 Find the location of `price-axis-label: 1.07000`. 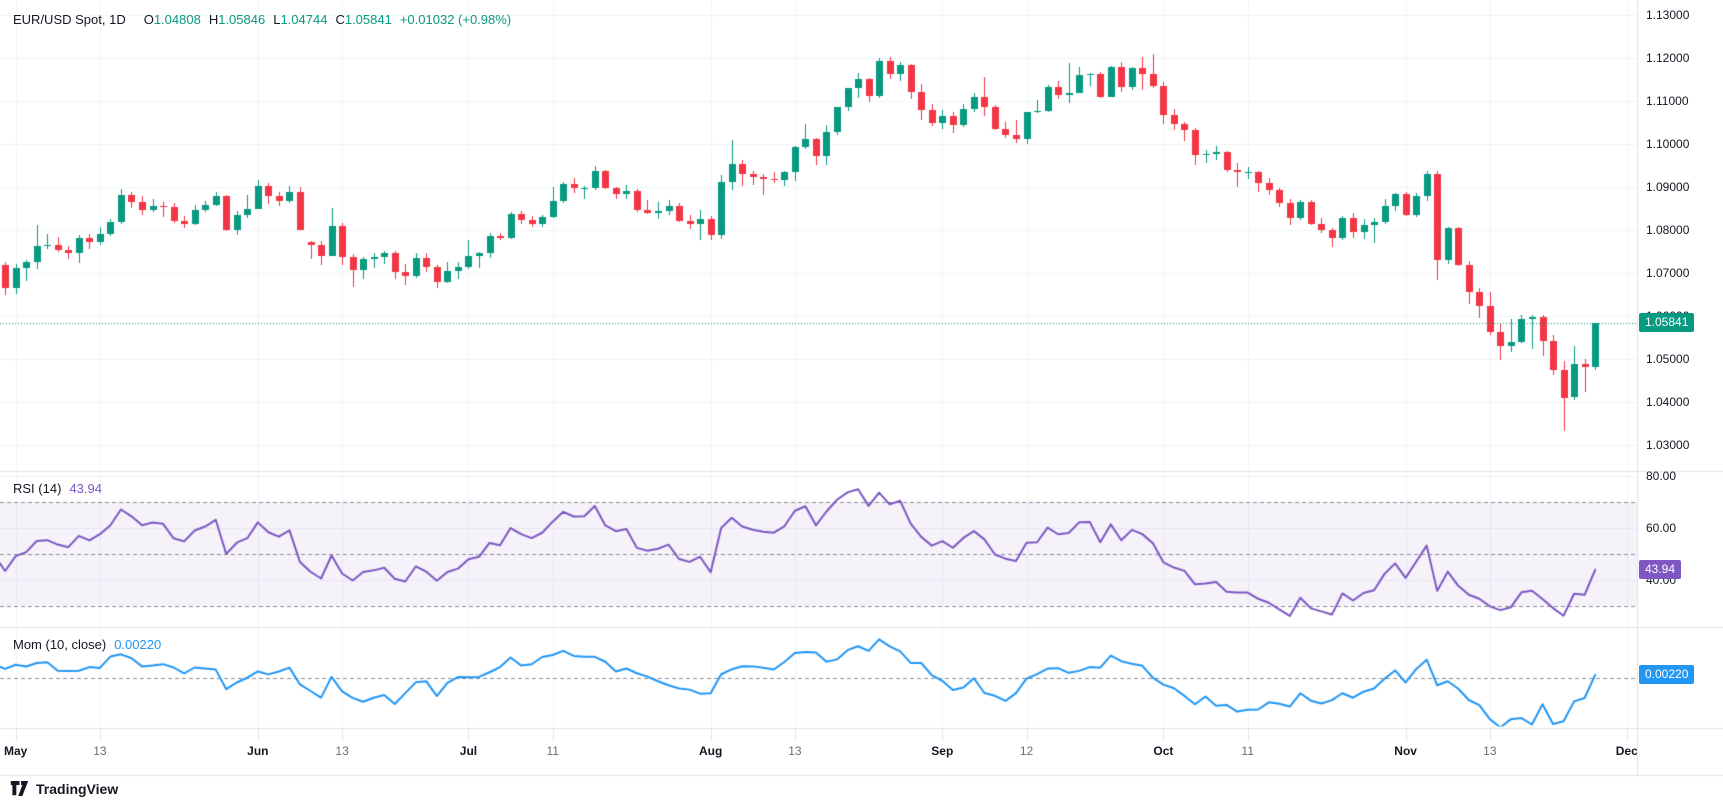

price-axis-label: 1.07000 is located at coordinates (1668, 273).